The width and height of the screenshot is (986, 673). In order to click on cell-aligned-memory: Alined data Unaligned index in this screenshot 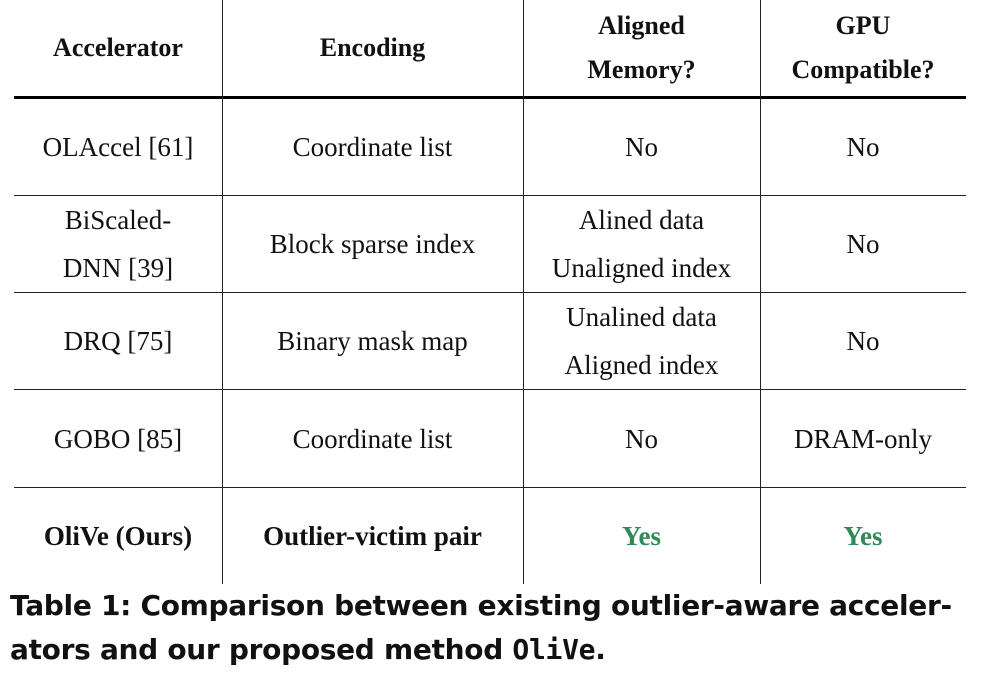, I will do `click(641, 244)`.